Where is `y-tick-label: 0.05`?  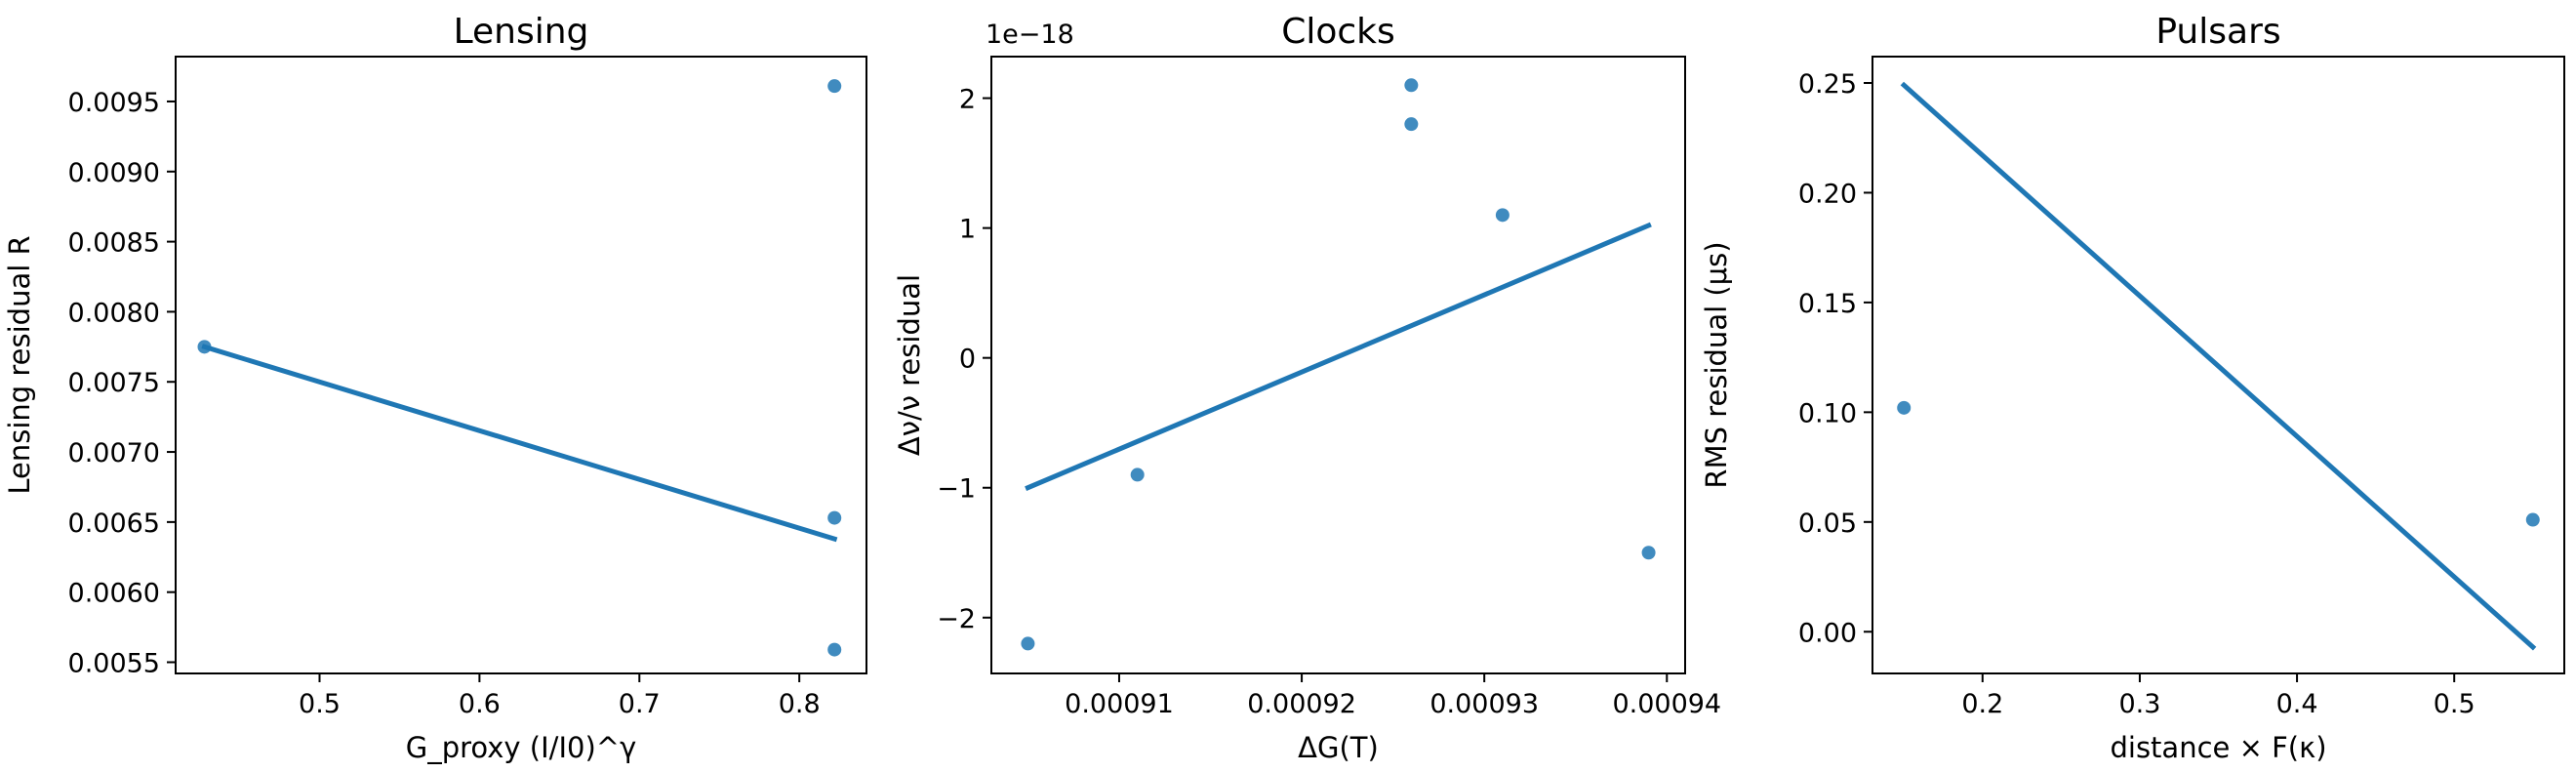 y-tick-label: 0.05 is located at coordinates (1827, 524).